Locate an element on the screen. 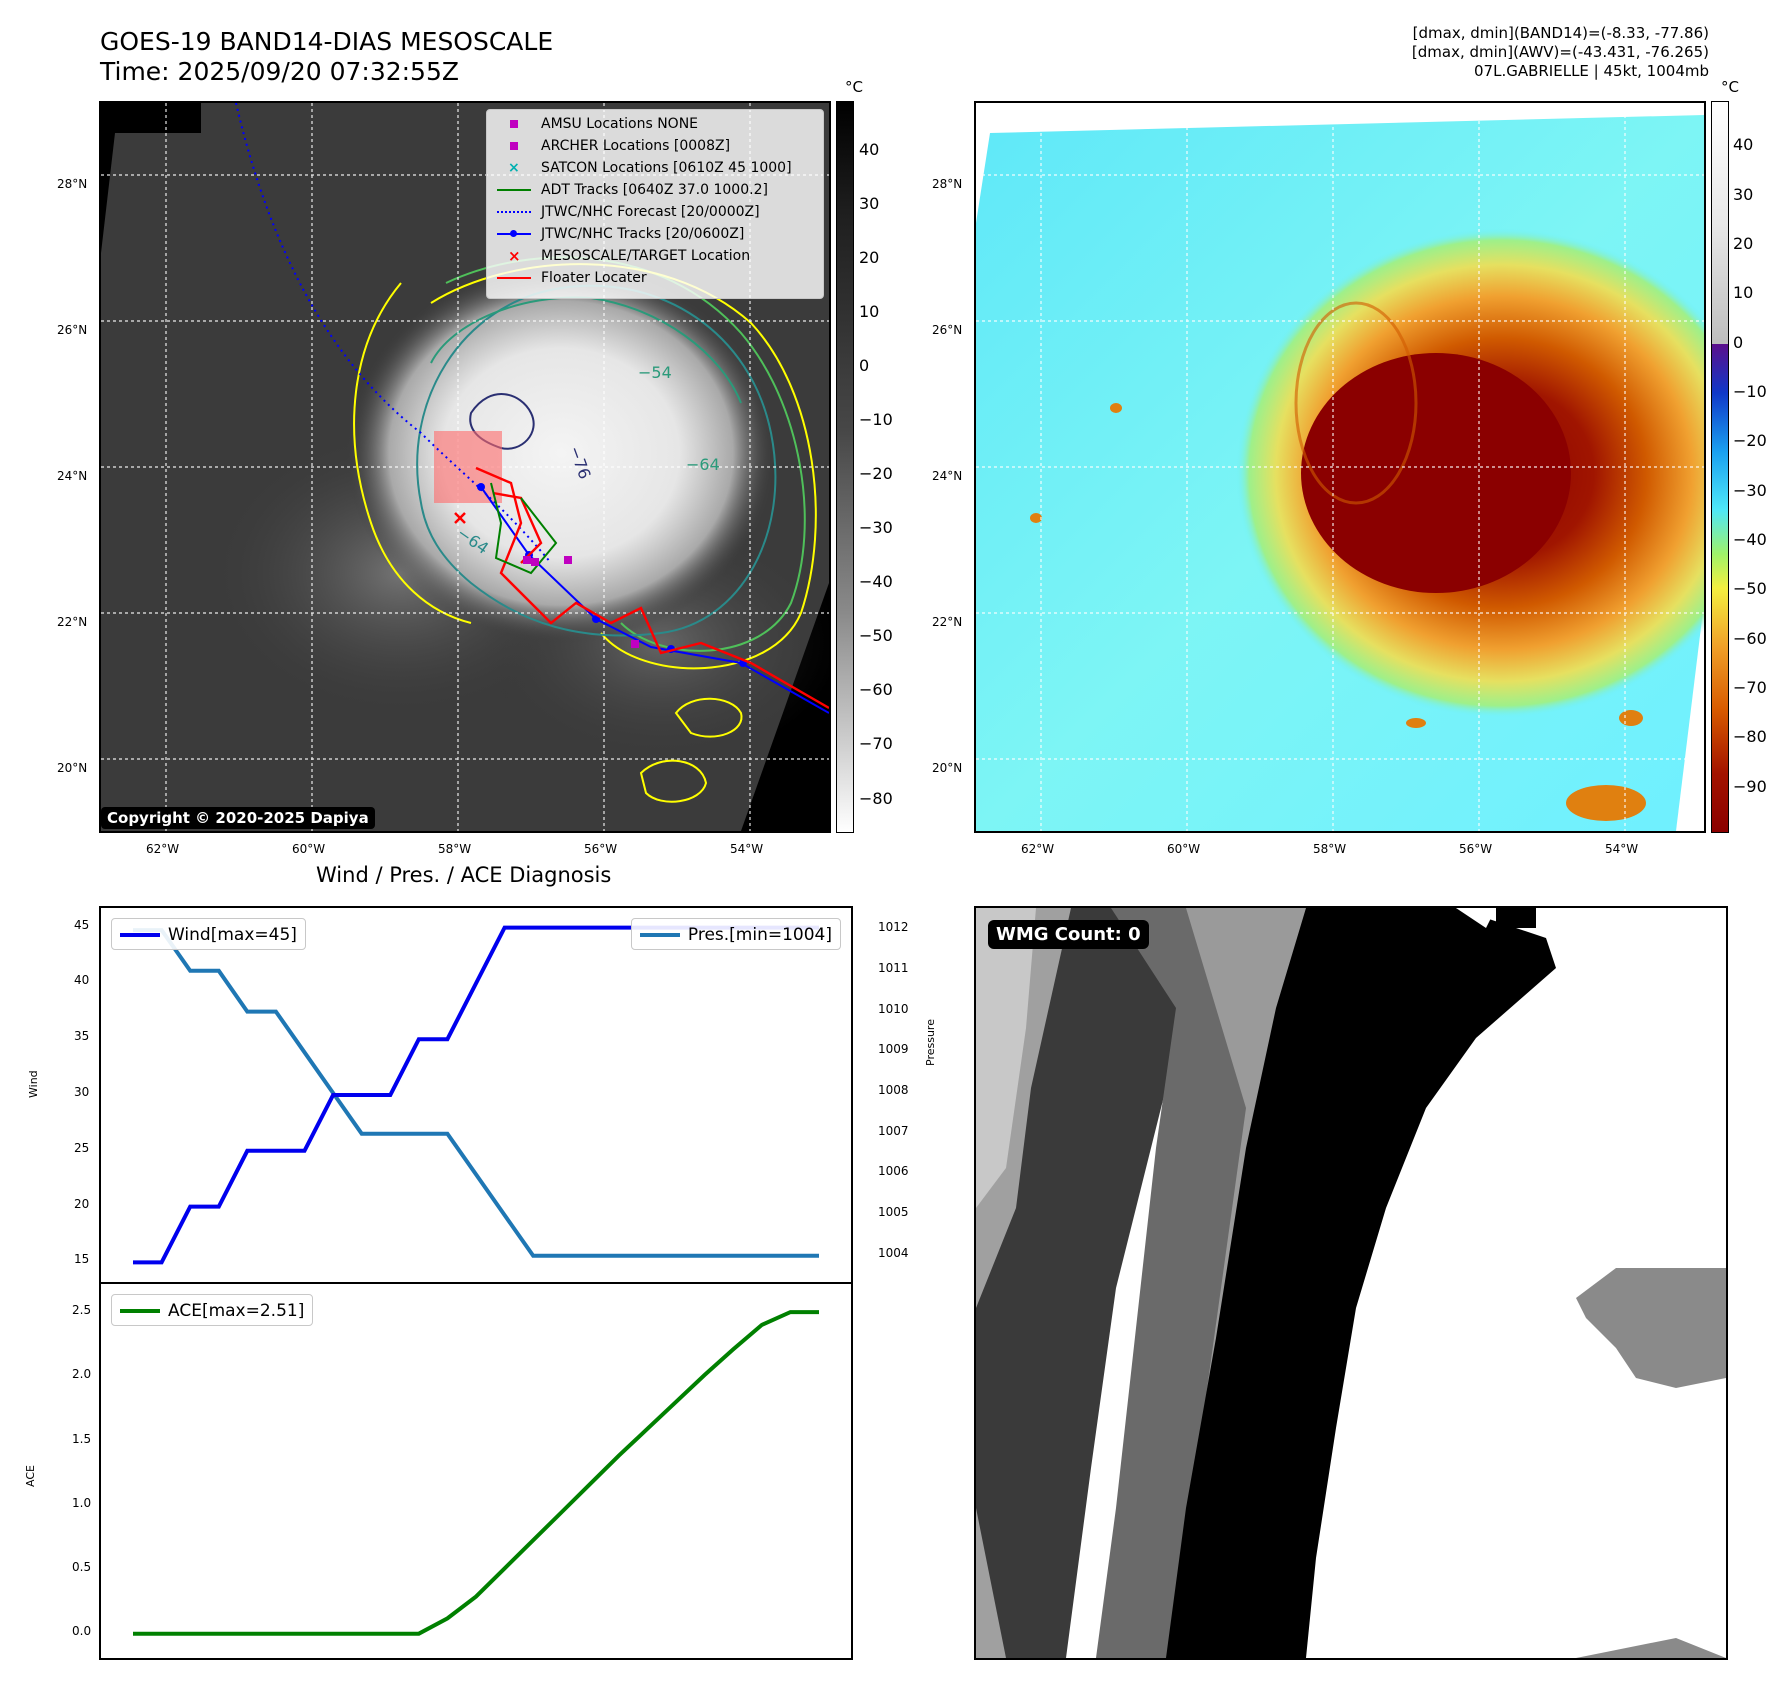  awv-lon-label-54w: 54°W is located at coordinates (1622, 849).